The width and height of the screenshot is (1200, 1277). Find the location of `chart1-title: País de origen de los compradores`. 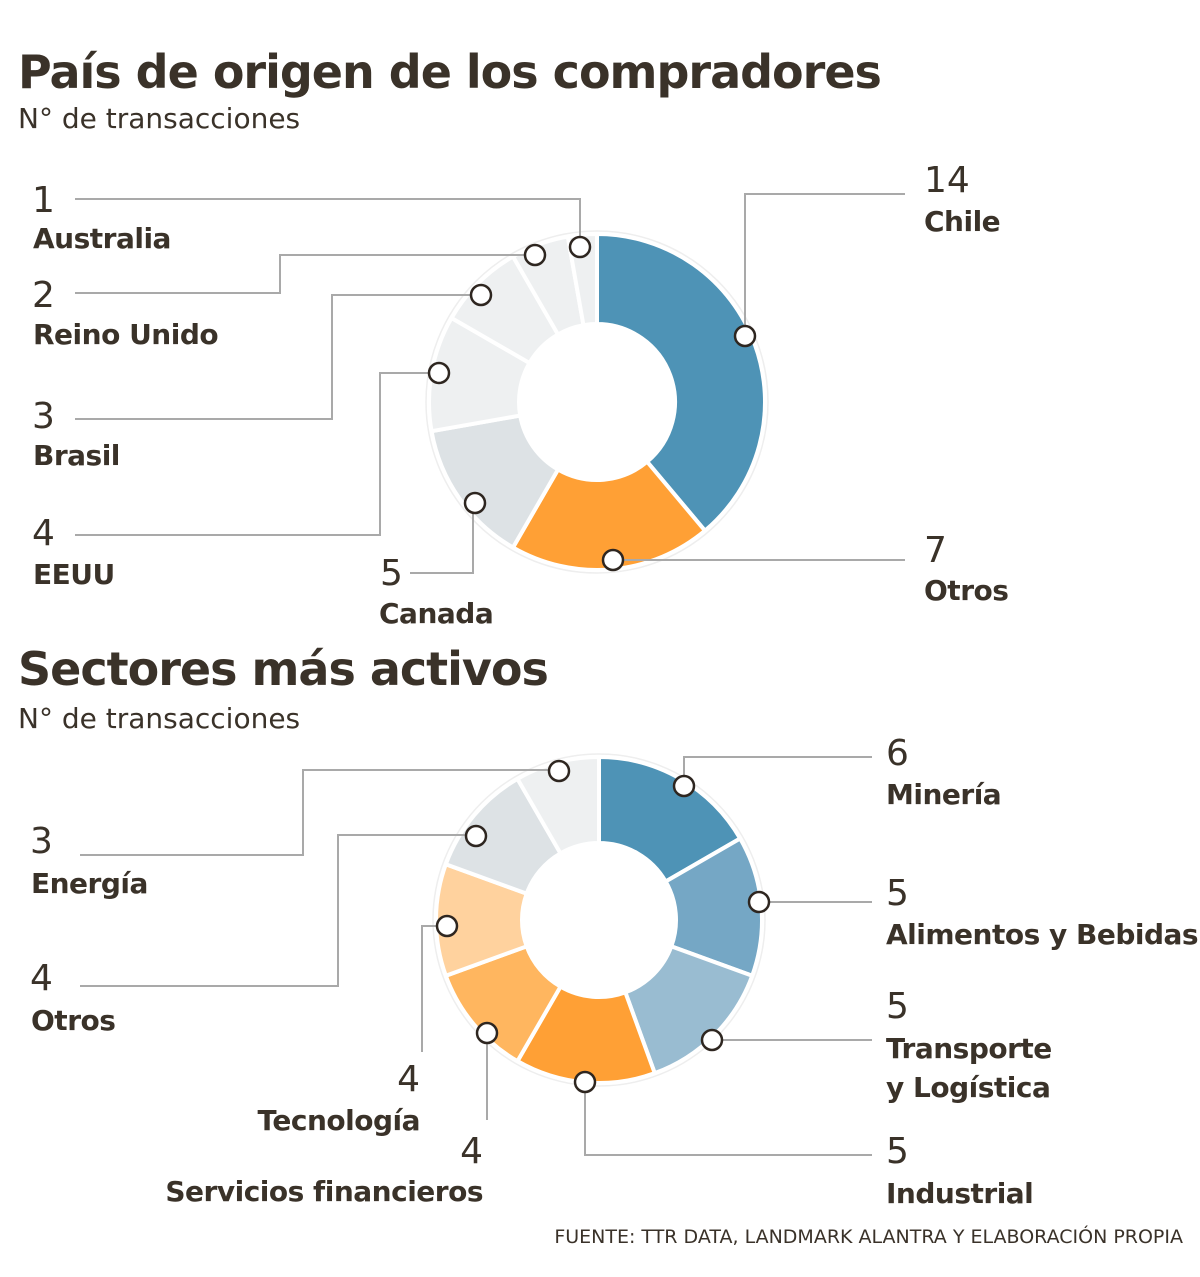

chart1-title: País de origen de los compradores is located at coordinates (449, 72).